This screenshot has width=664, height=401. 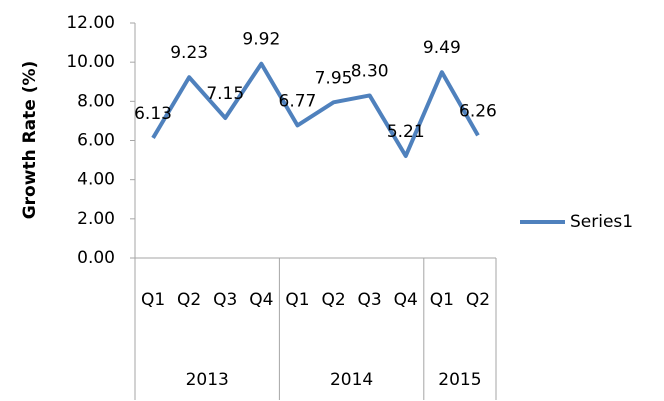 What do you see at coordinates (90, 23) in the screenshot?
I see `y-tick-label: 12.00` at bounding box center [90, 23].